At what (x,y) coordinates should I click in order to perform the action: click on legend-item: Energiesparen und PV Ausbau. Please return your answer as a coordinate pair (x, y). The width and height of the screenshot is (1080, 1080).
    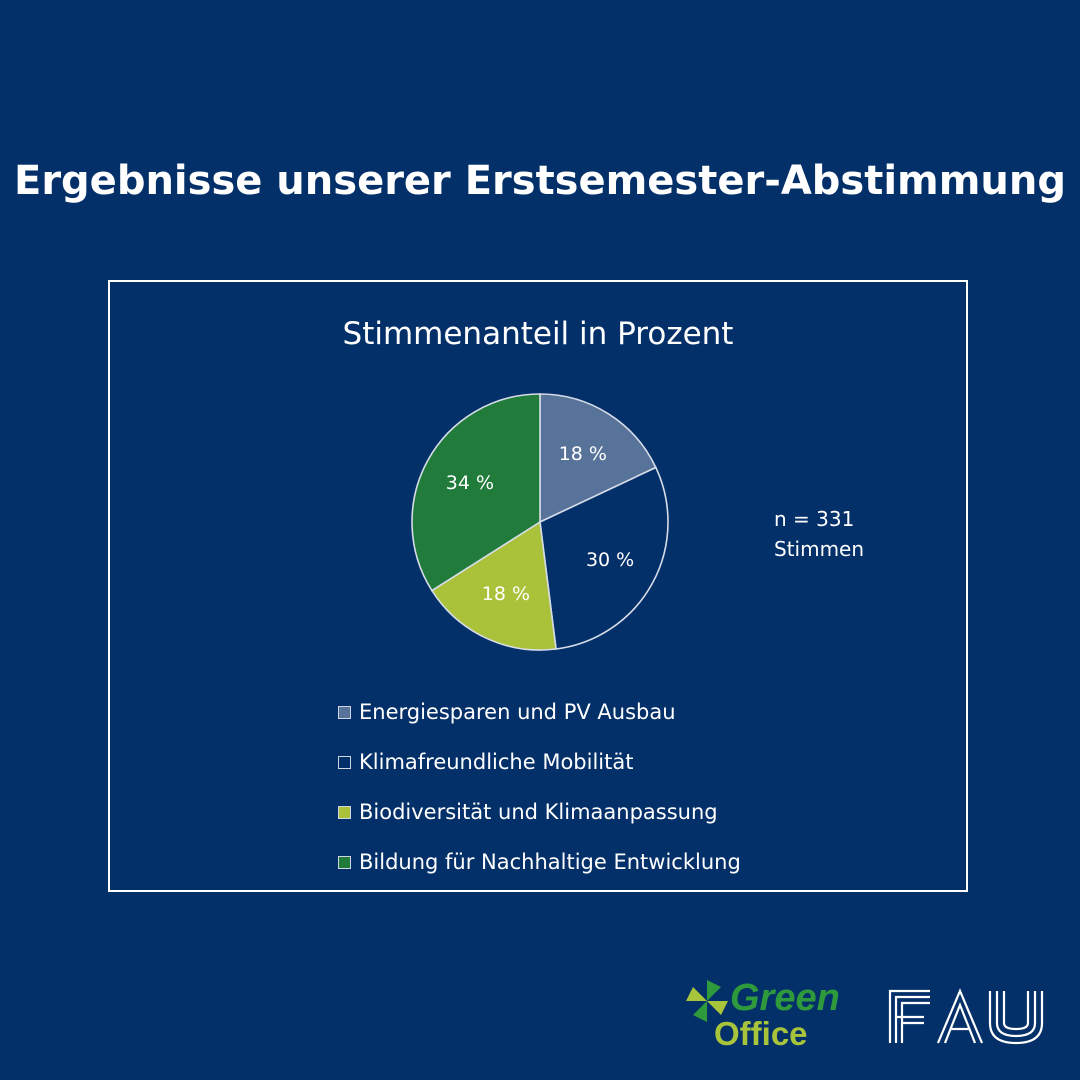
    Looking at the image, I should click on (539, 712).